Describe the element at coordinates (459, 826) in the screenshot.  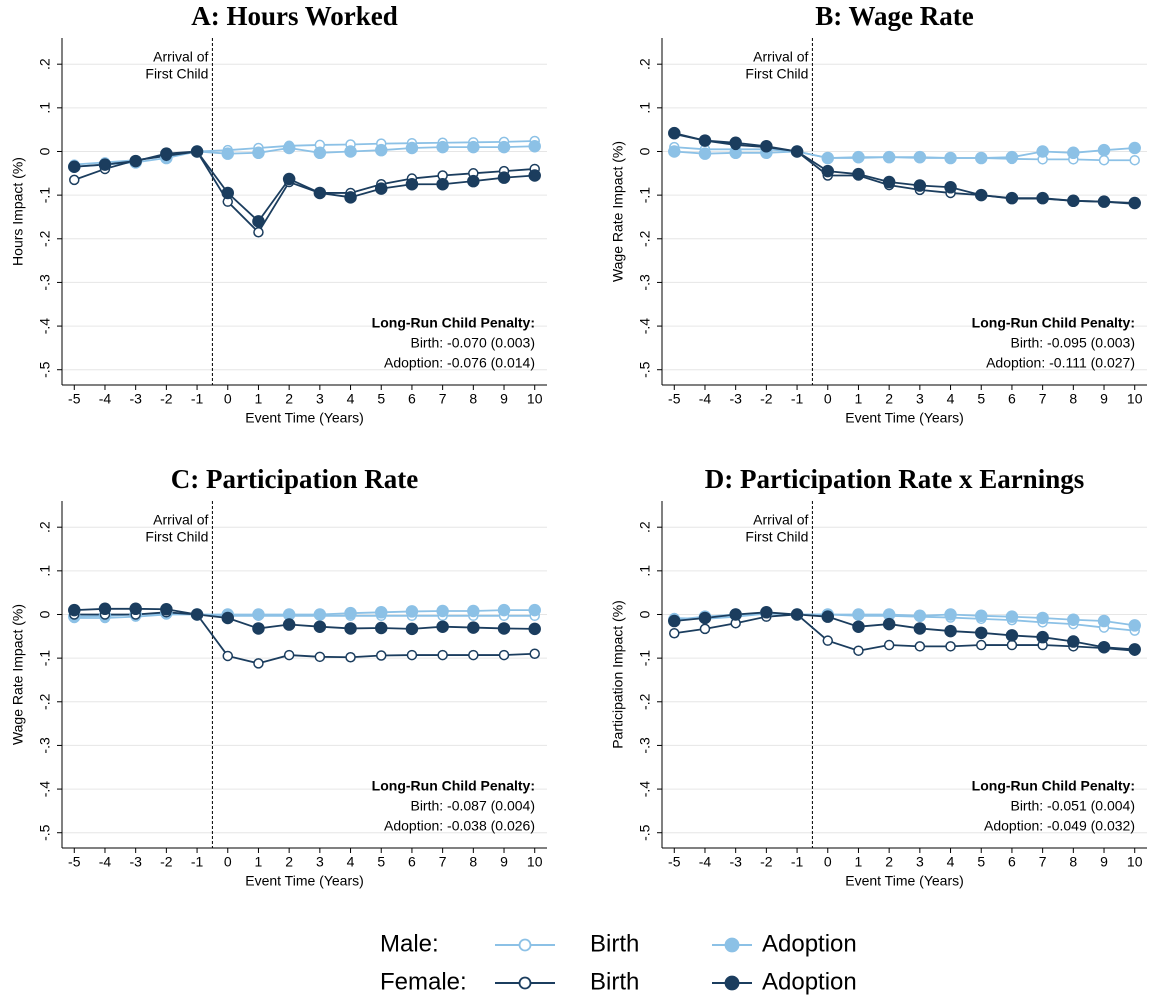
I see `penalty-note: Adoption: -0.038 (0.026)` at that location.